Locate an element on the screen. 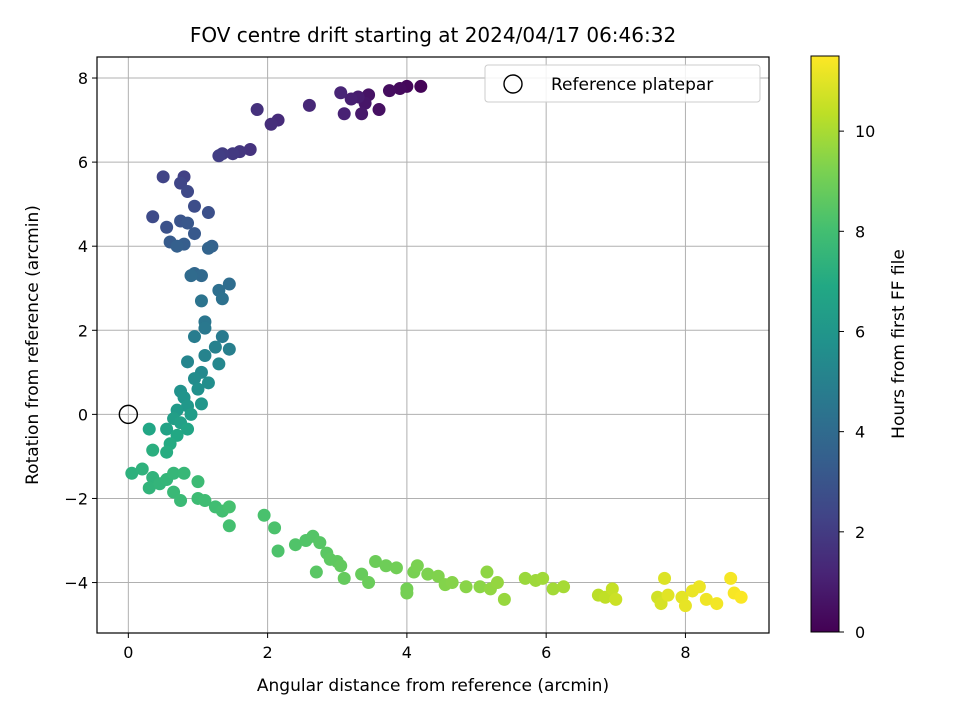  y-tick-label: 6 is located at coordinates (83, 162).